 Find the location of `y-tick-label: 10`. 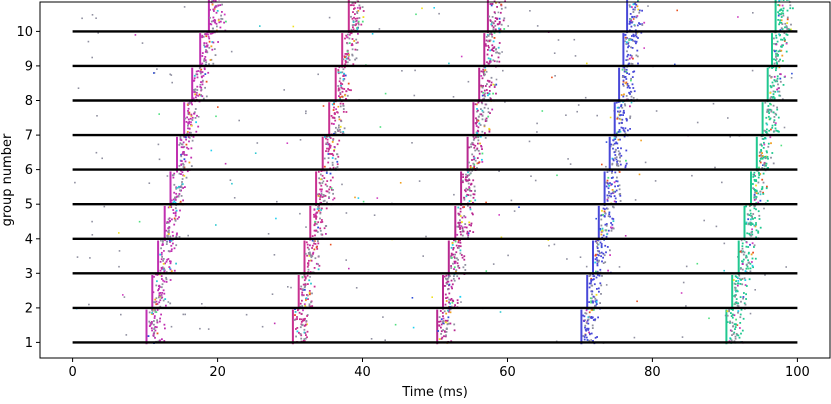

y-tick-label: 10 is located at coordinates (24, 32).